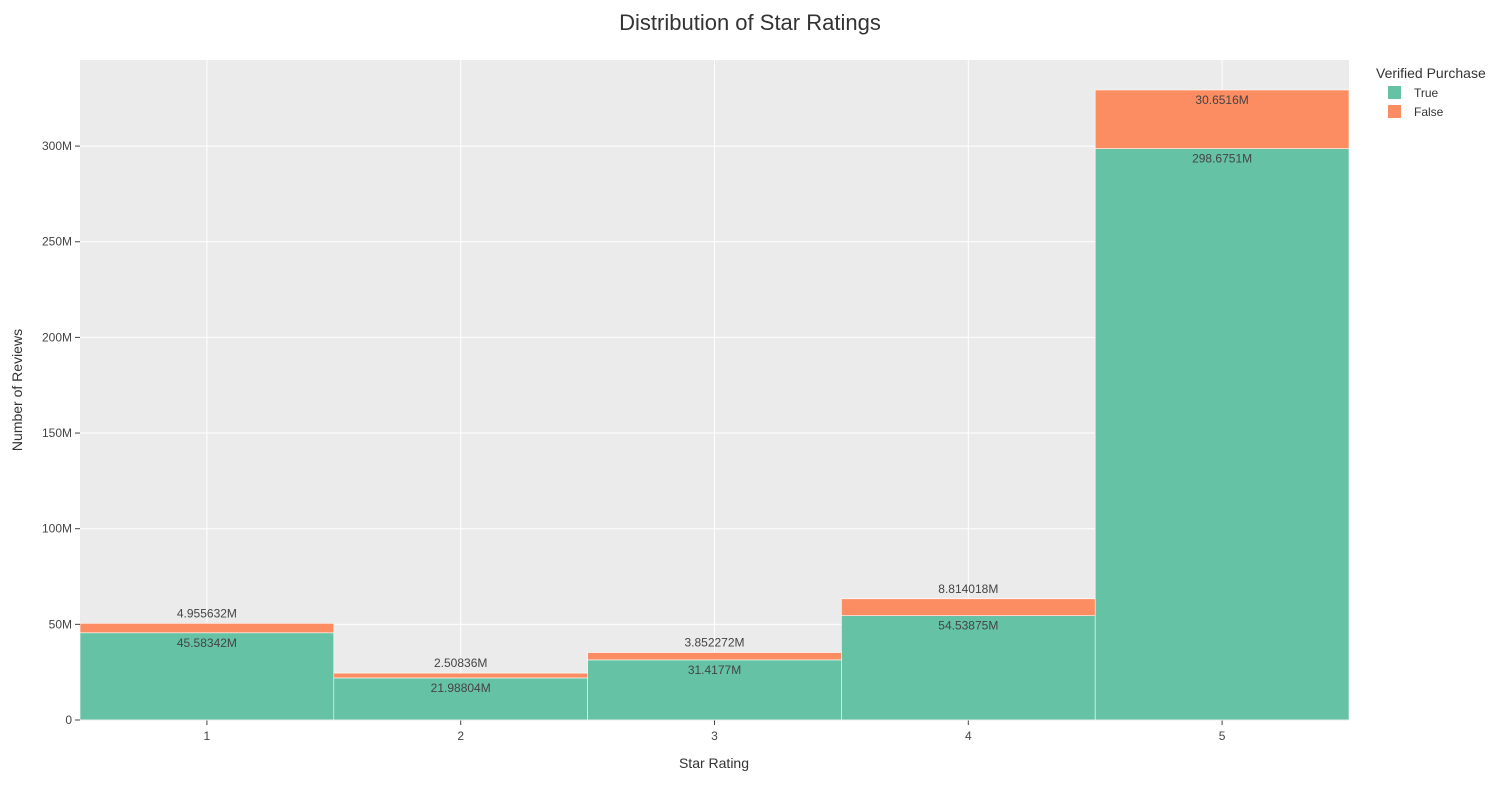 This screenshot has height=805, width=1500. Describe the element at coordinates (57, 146) in the screenshot. I see `y-tick-label: 300M` at that location.